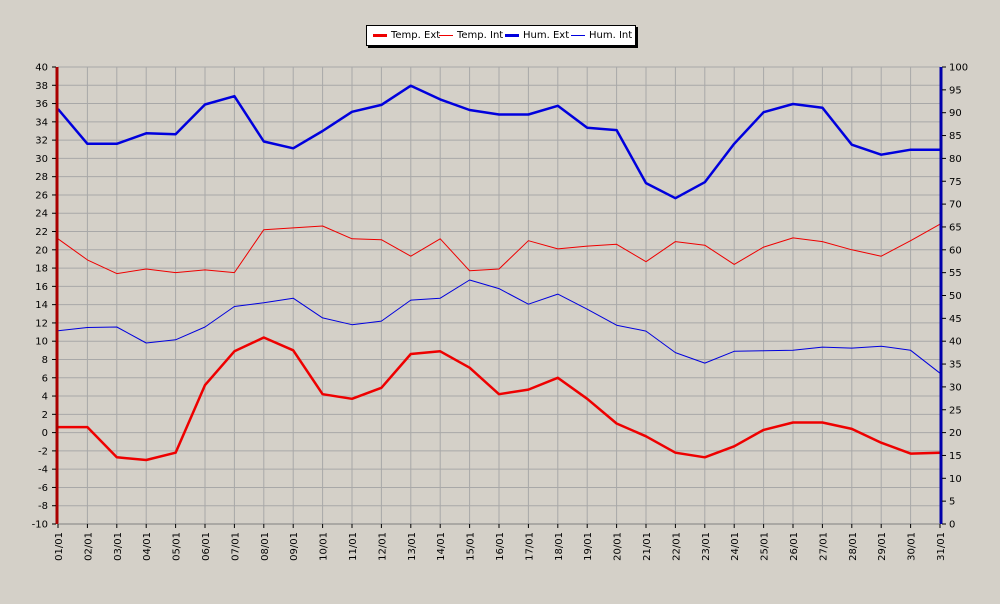 The width and height of the screenshot is (1000, 604). I want to click on left-tick-label: -8, so click(43, 506).